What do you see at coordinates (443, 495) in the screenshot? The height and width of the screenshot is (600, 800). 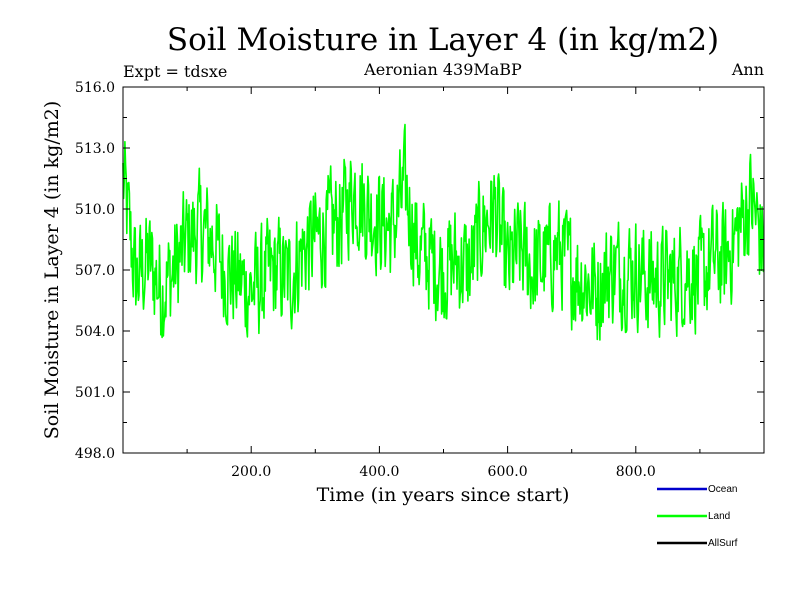 I see `x-axis-label: Time (in years since start)` at bounding box center [443, 495].